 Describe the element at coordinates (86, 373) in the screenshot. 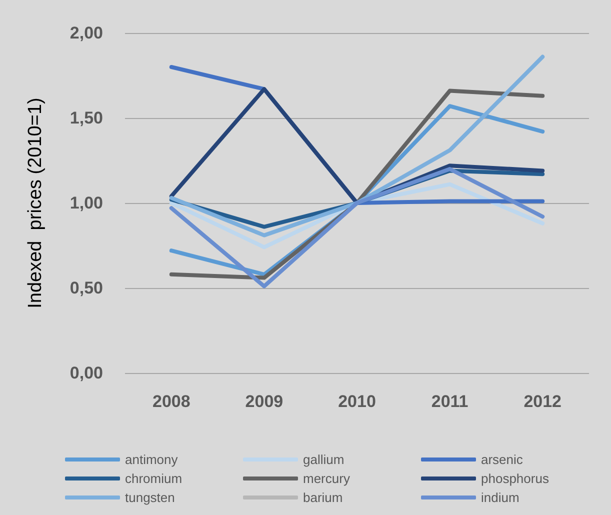

I see `y-tick-label: 0,00` at that location.